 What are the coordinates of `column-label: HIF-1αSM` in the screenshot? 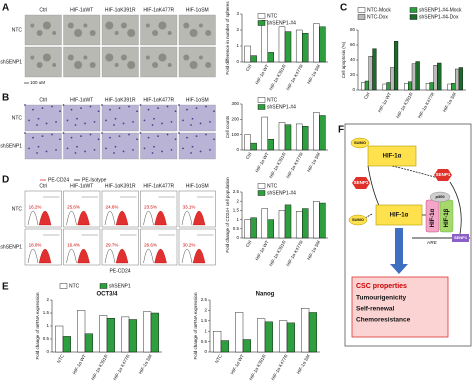 It's located at (197, 10).